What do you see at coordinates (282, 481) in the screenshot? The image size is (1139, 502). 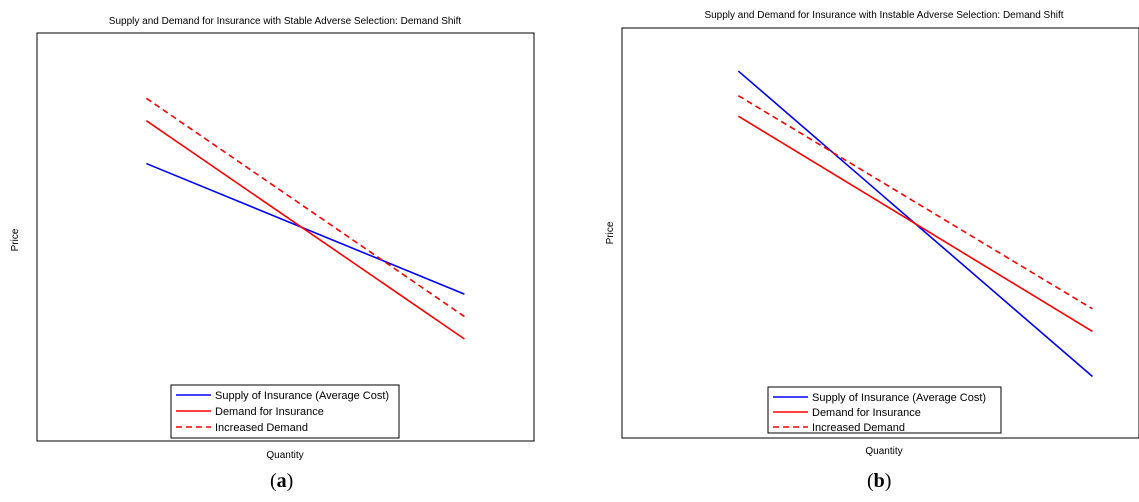 I see `panel-caption: (a)` at bounding box center [282, 481].